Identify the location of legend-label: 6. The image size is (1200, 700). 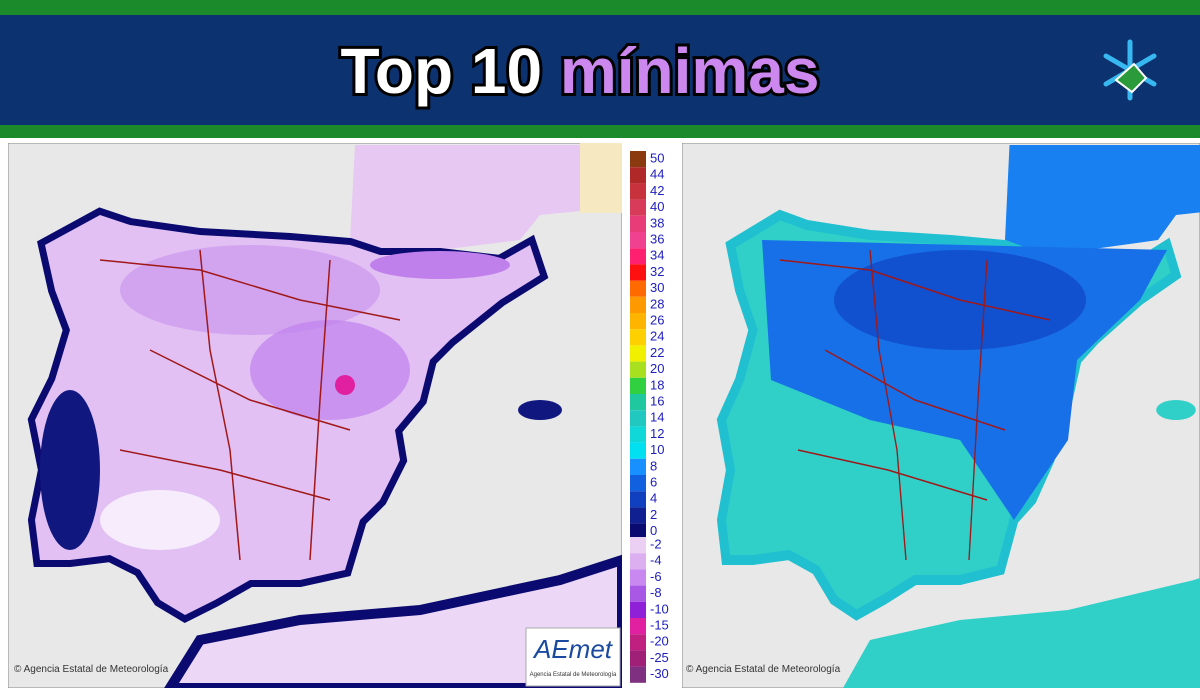
(653, 482).